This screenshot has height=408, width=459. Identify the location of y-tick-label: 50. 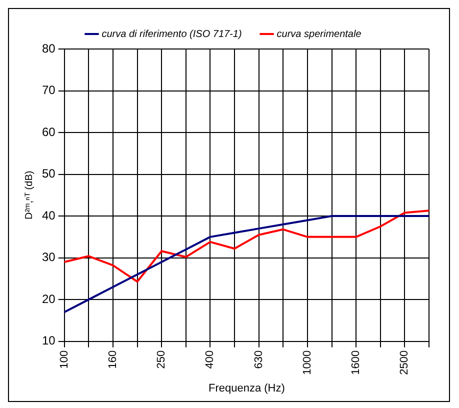
(49, 173).